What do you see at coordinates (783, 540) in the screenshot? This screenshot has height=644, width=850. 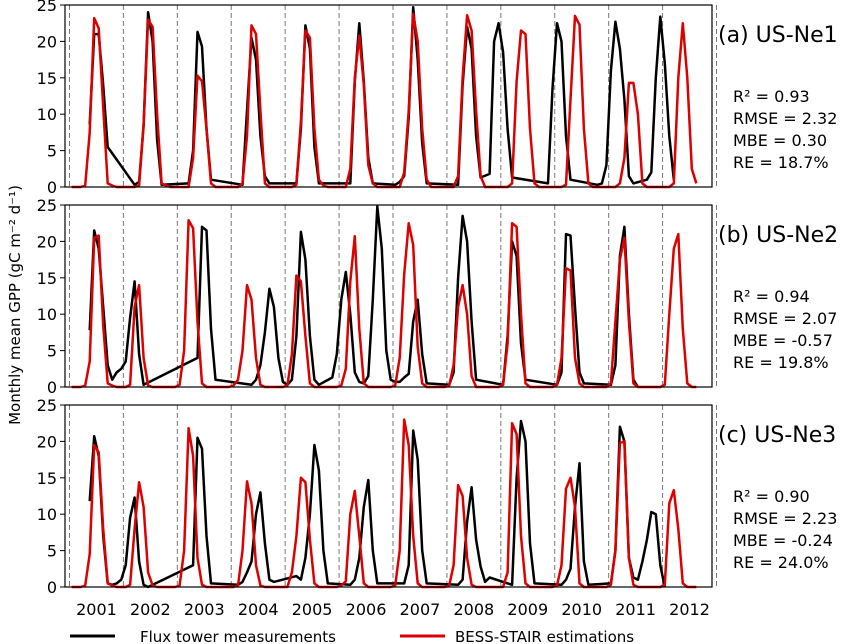 I see `stat-text: MBE = -0.24` at bounding box center [783, 540].